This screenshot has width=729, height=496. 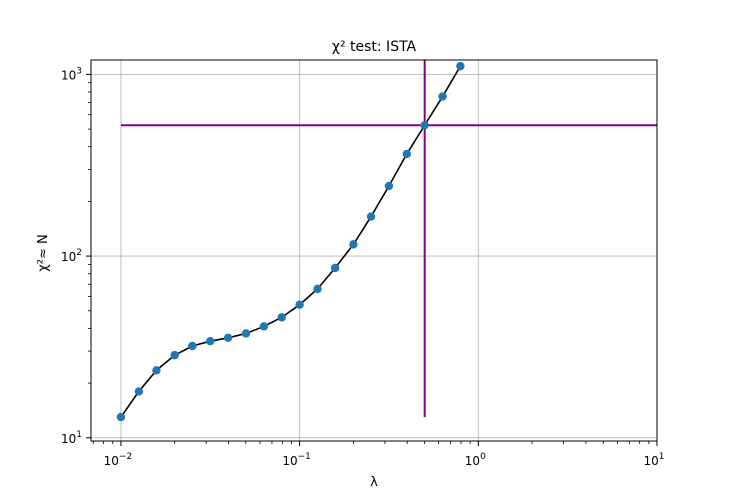 I want to click on y-axis-label: χ²≈ N, so click(x=43, y=252).